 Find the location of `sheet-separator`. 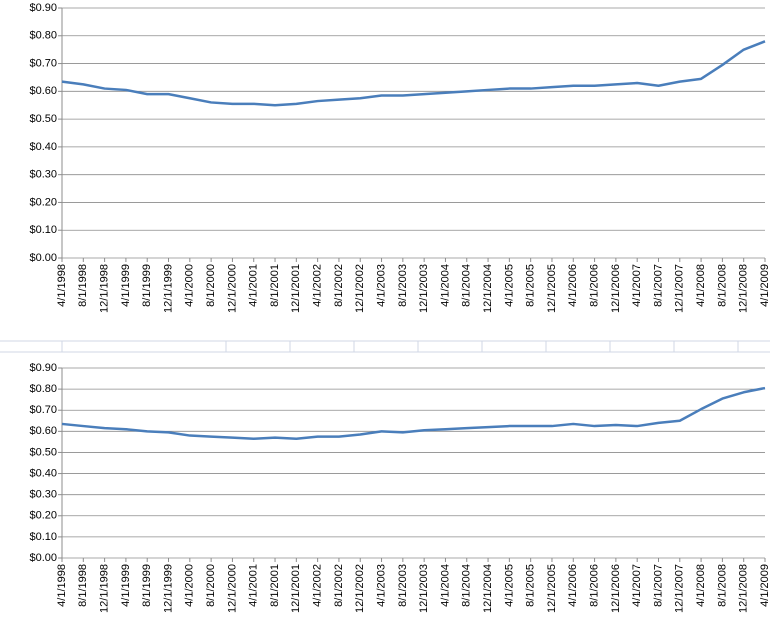

sheet-separator is located at coordinates (385, 346).